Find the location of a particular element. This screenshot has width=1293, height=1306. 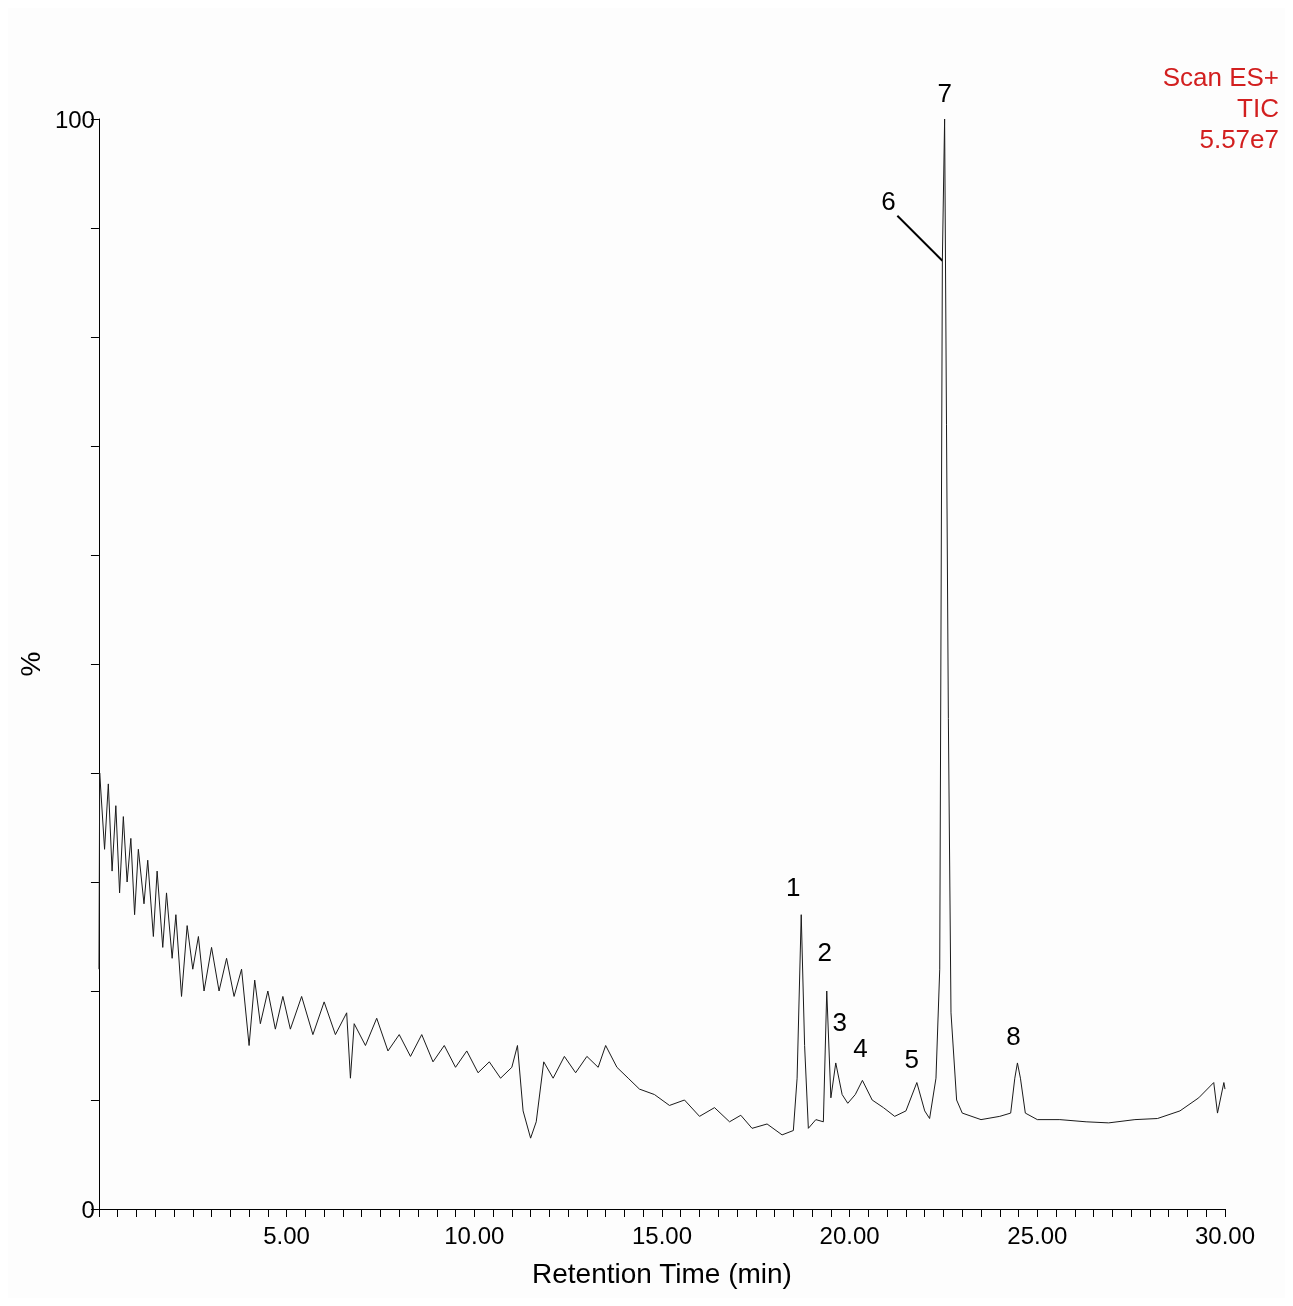

x-axis-title: Retention Time (min) is located at coordinates (662, 1273).